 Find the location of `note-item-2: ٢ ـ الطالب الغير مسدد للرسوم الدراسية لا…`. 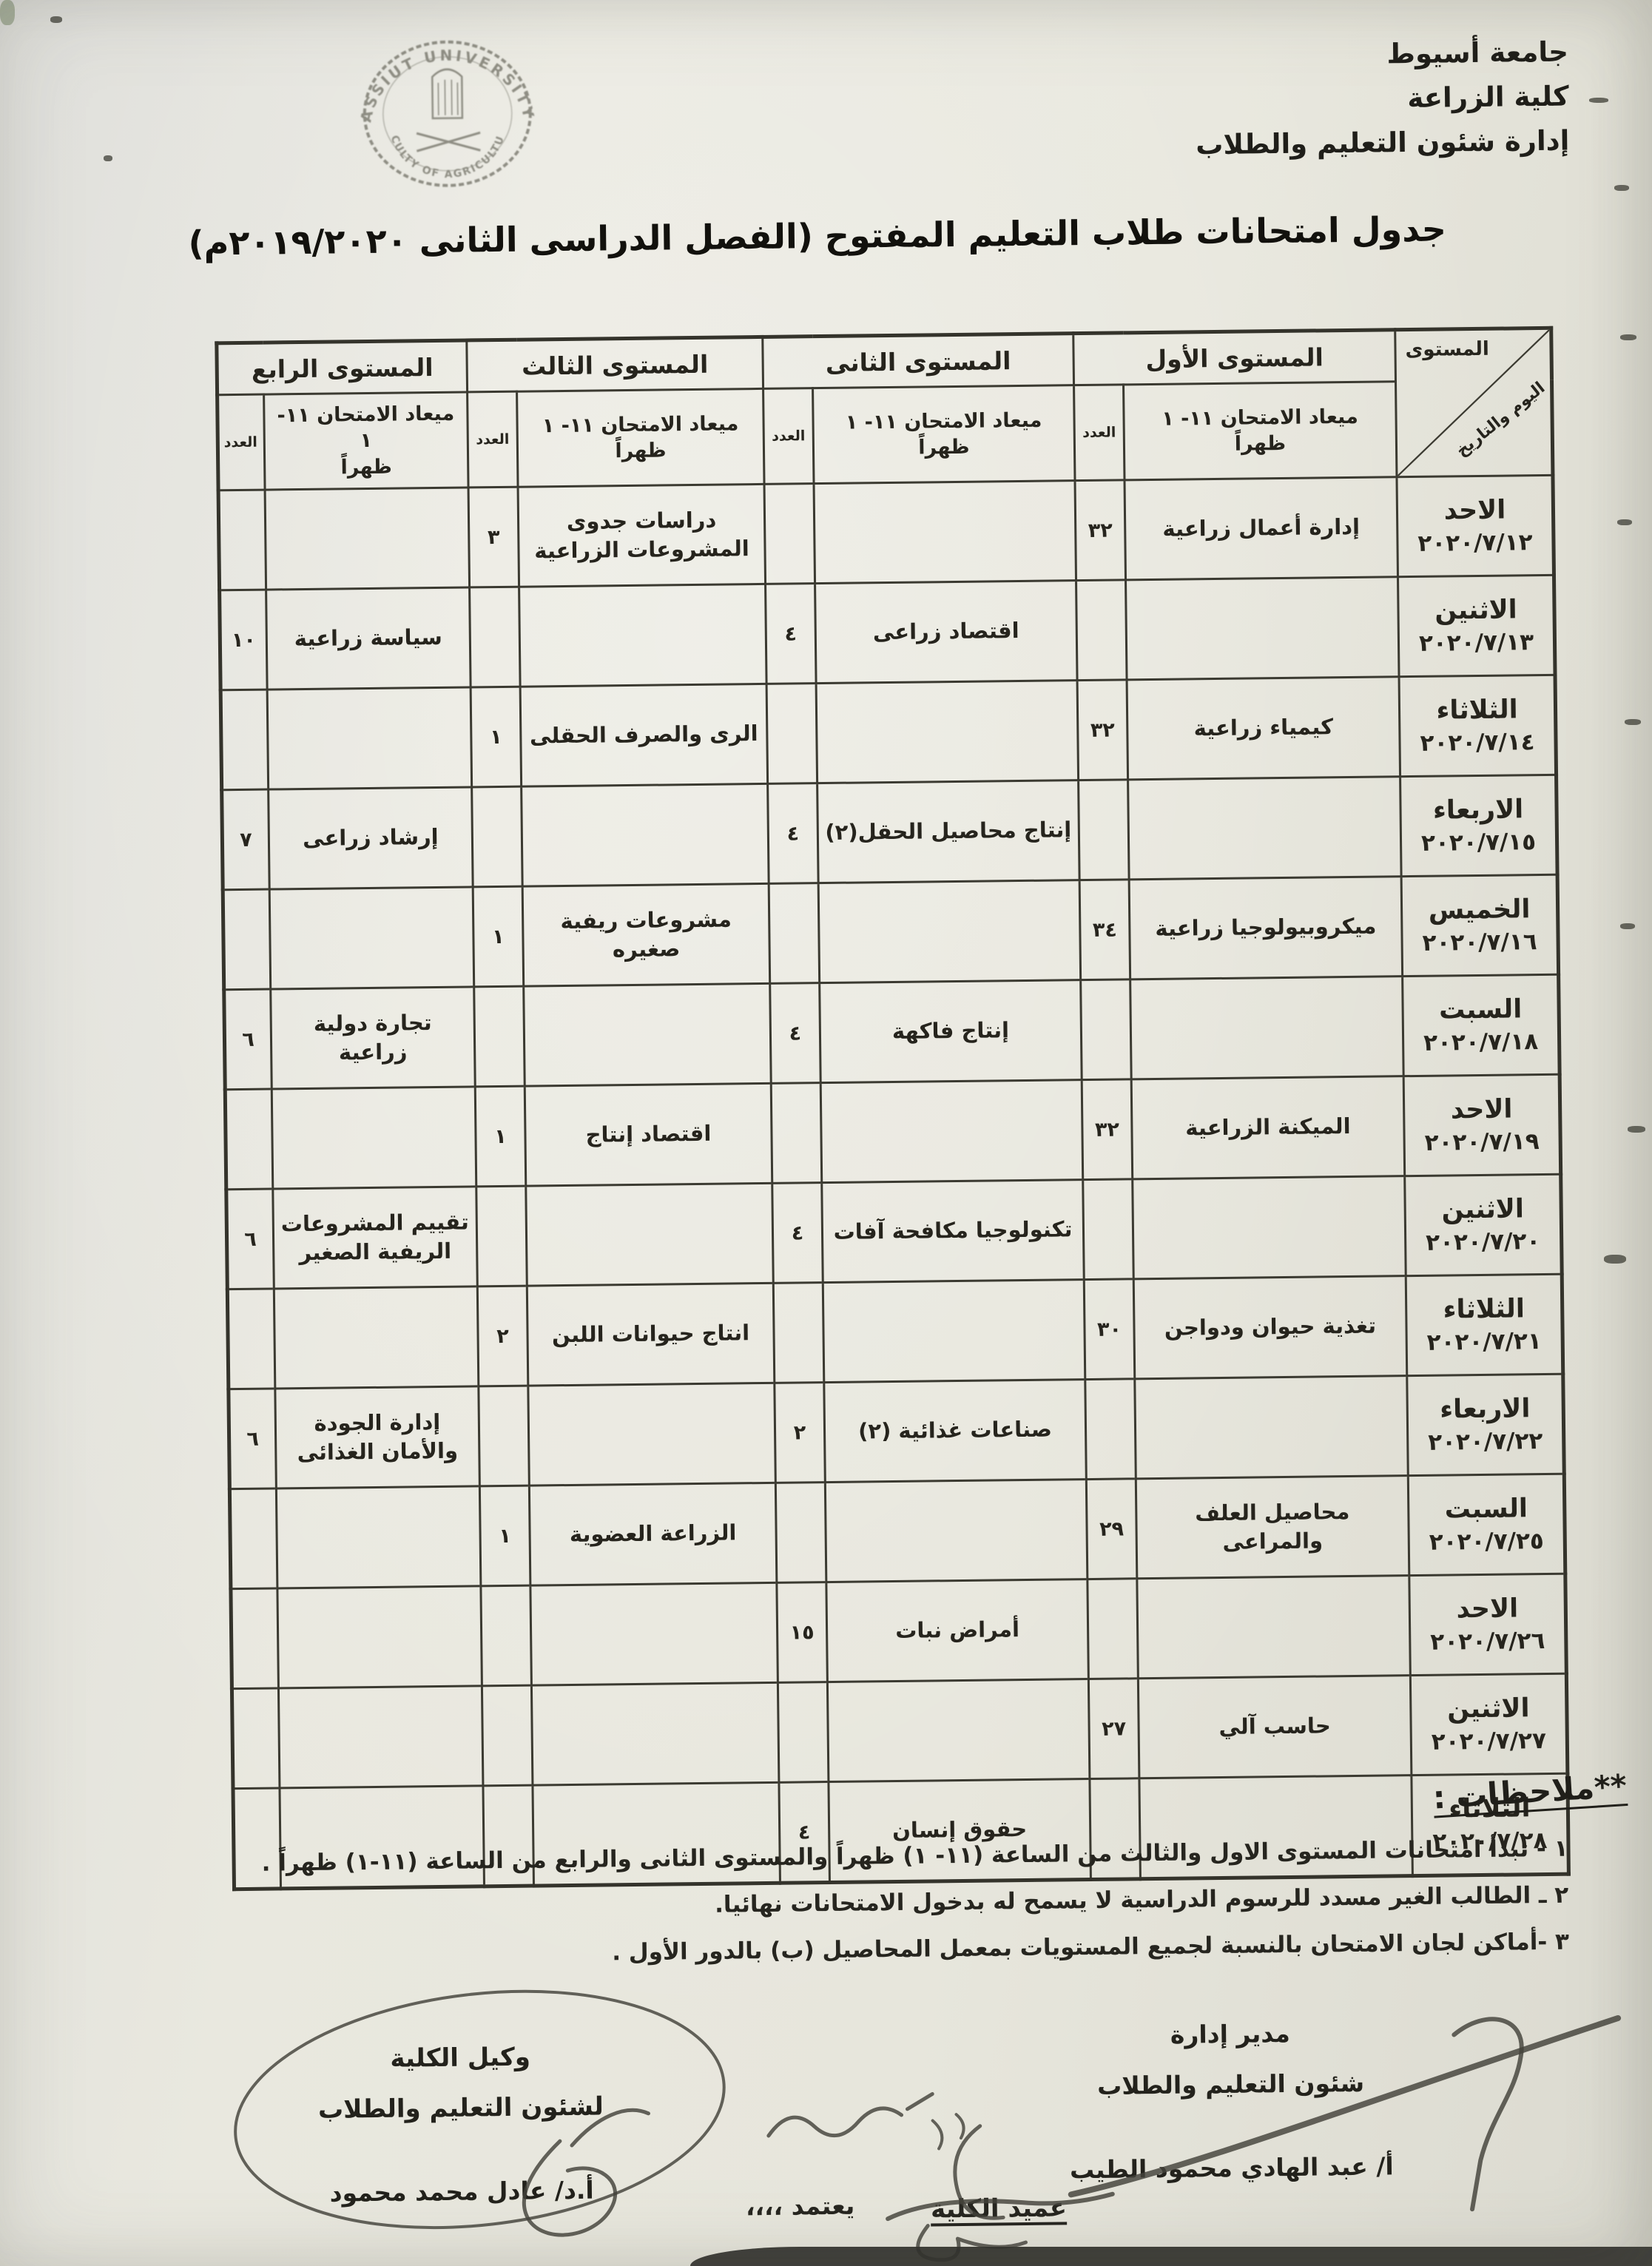

note-item-2: ٢ ـ الطالب الغير مسدد للرسوم الدراسية لا… is located at coordinates (1141, 1899).